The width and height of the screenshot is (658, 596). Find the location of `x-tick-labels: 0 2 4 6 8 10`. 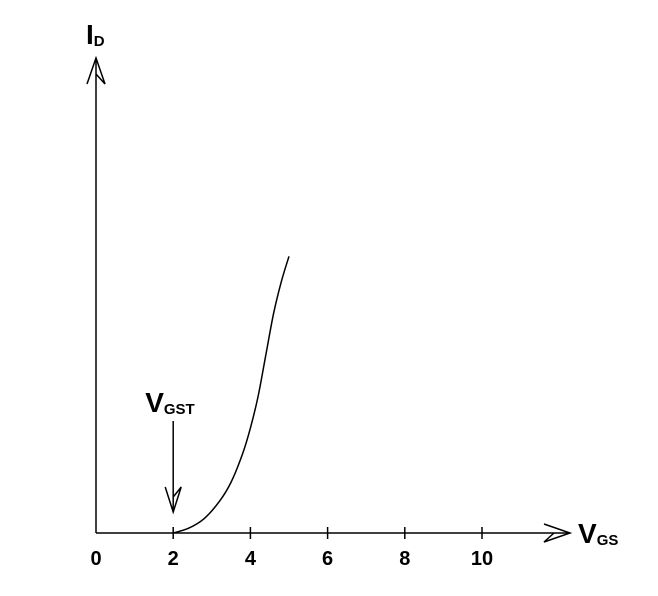

x-tick-labels: 0 2 4 6 8 10 is located at coordinates (291, 559).